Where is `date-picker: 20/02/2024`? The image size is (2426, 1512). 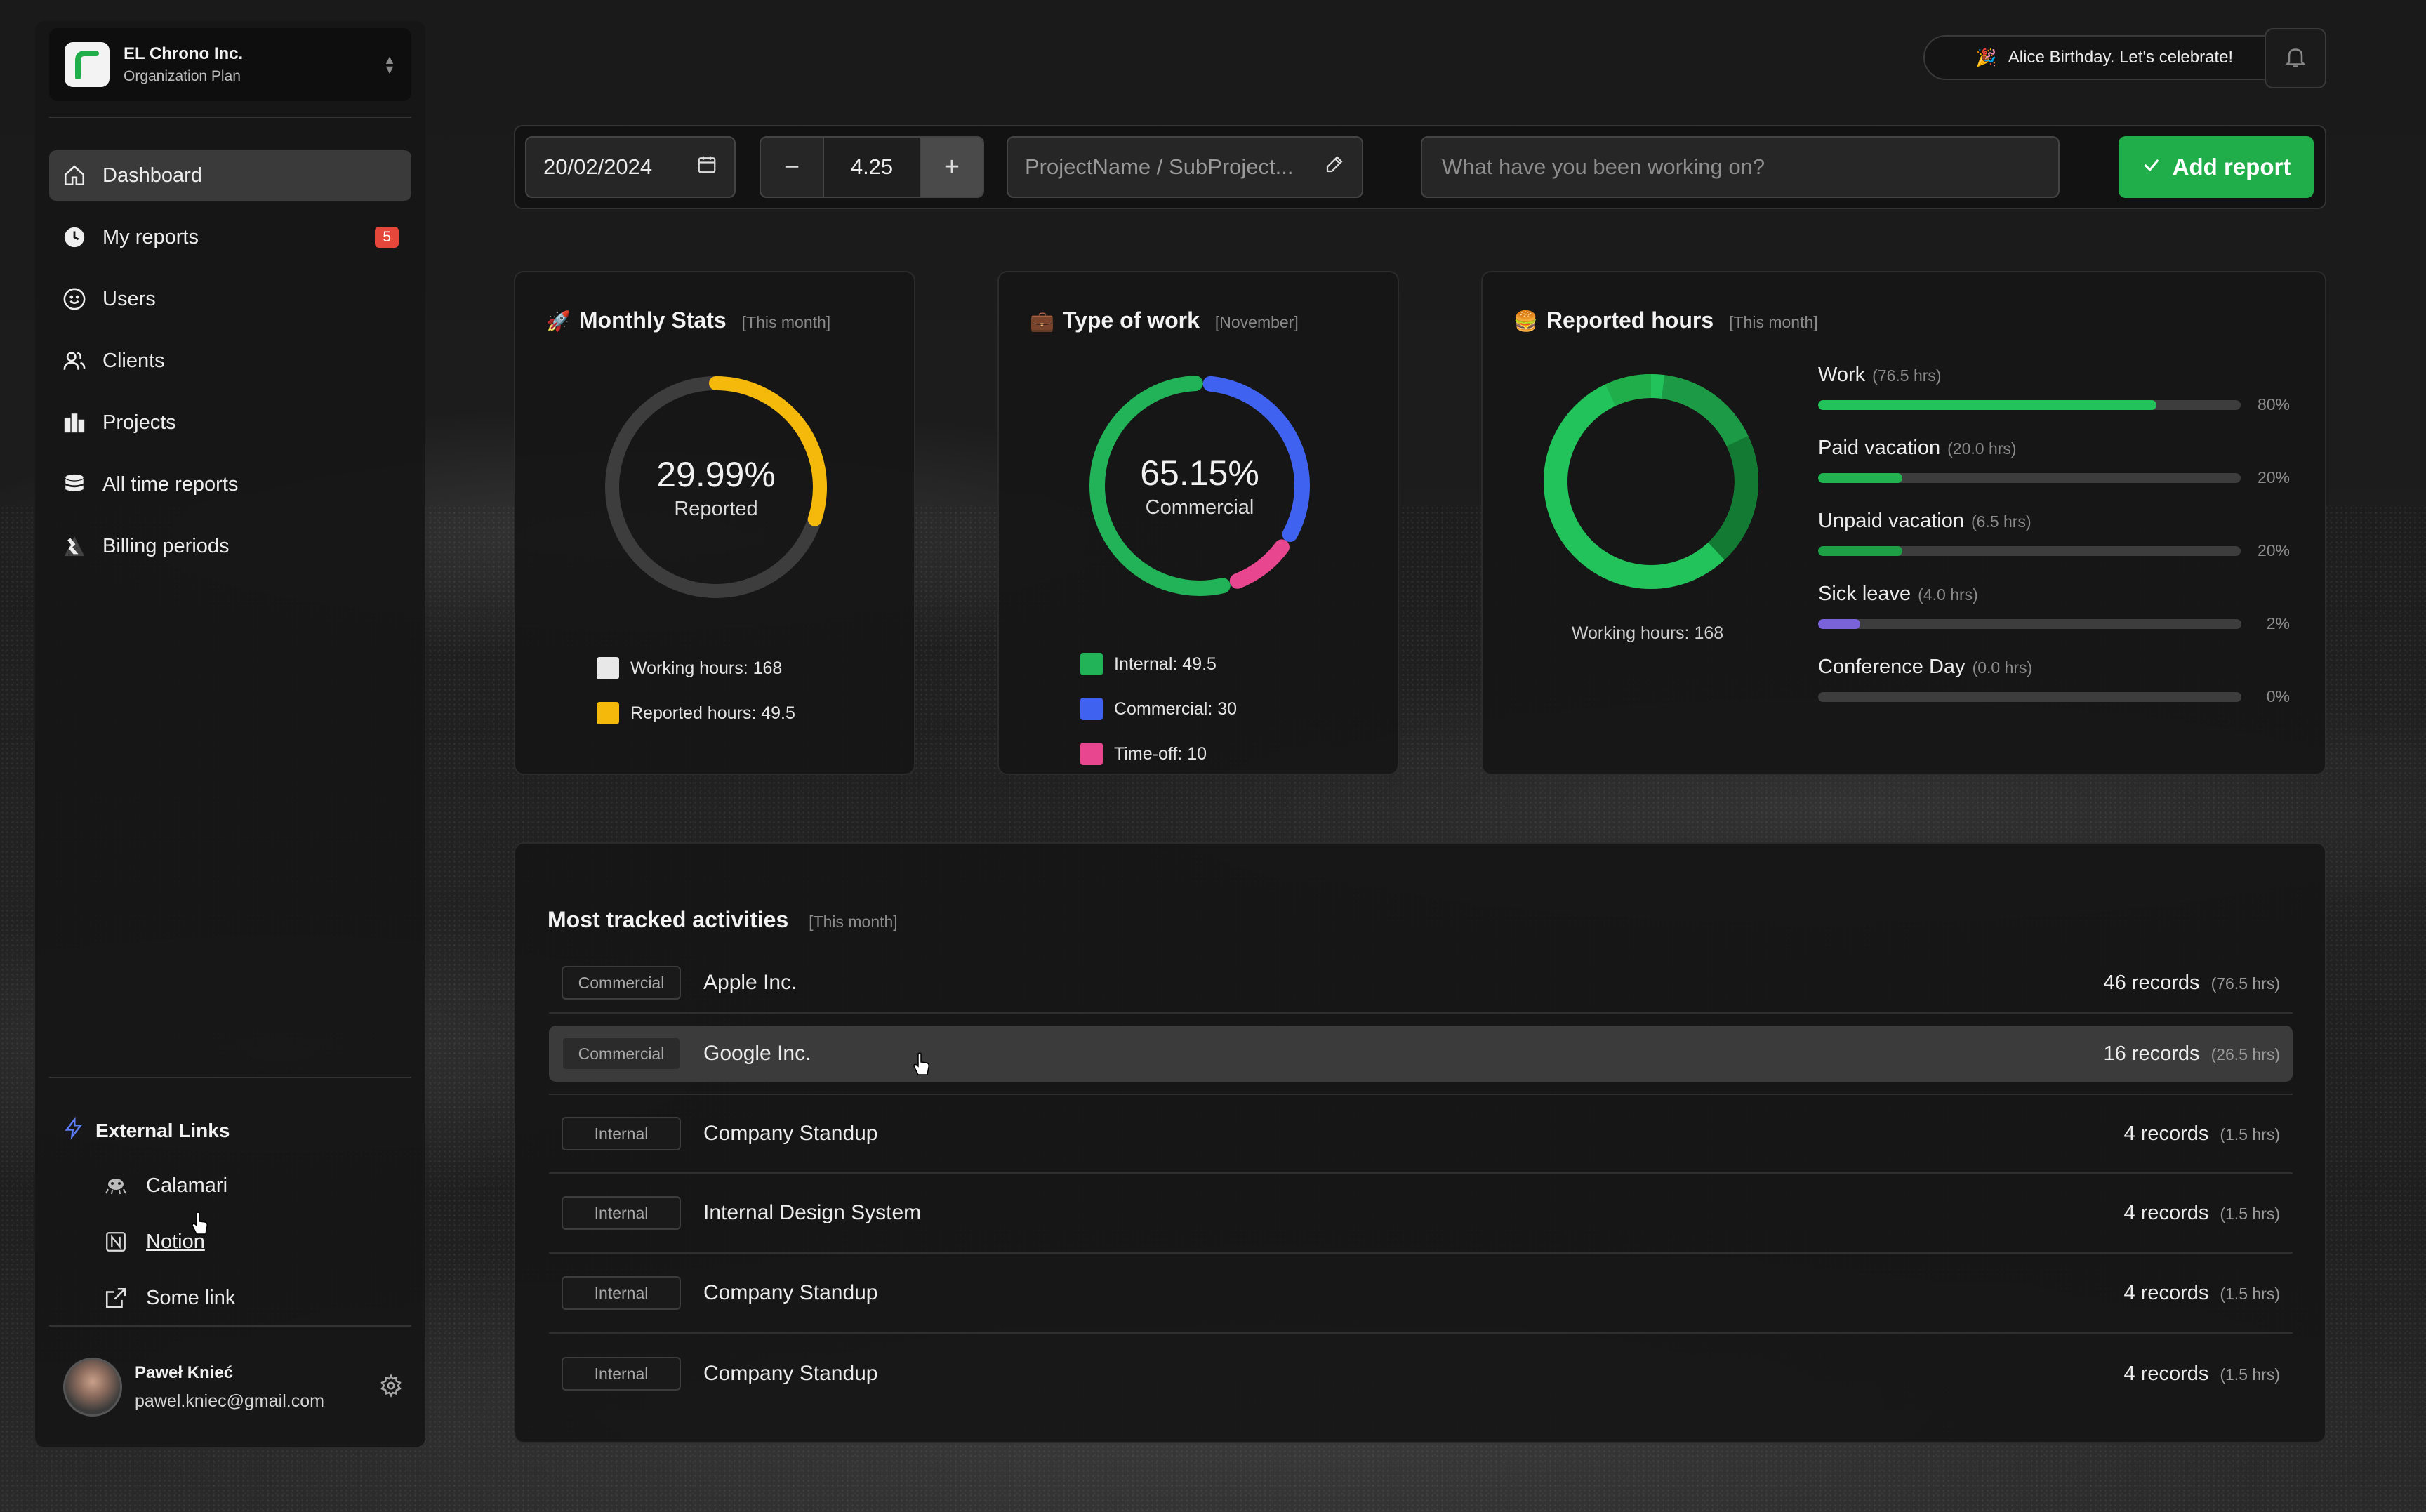
date-picker: 20/02/2024 is located at coordinates (630, 167).